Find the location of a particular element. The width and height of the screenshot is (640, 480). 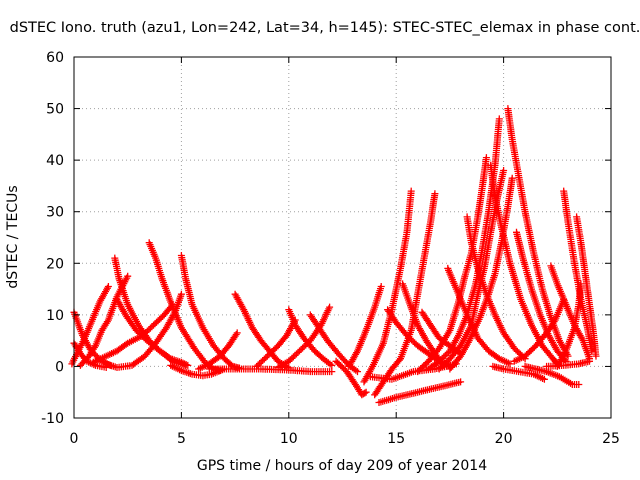

x-tick-label: 0 is located at coordinates (74, 439).